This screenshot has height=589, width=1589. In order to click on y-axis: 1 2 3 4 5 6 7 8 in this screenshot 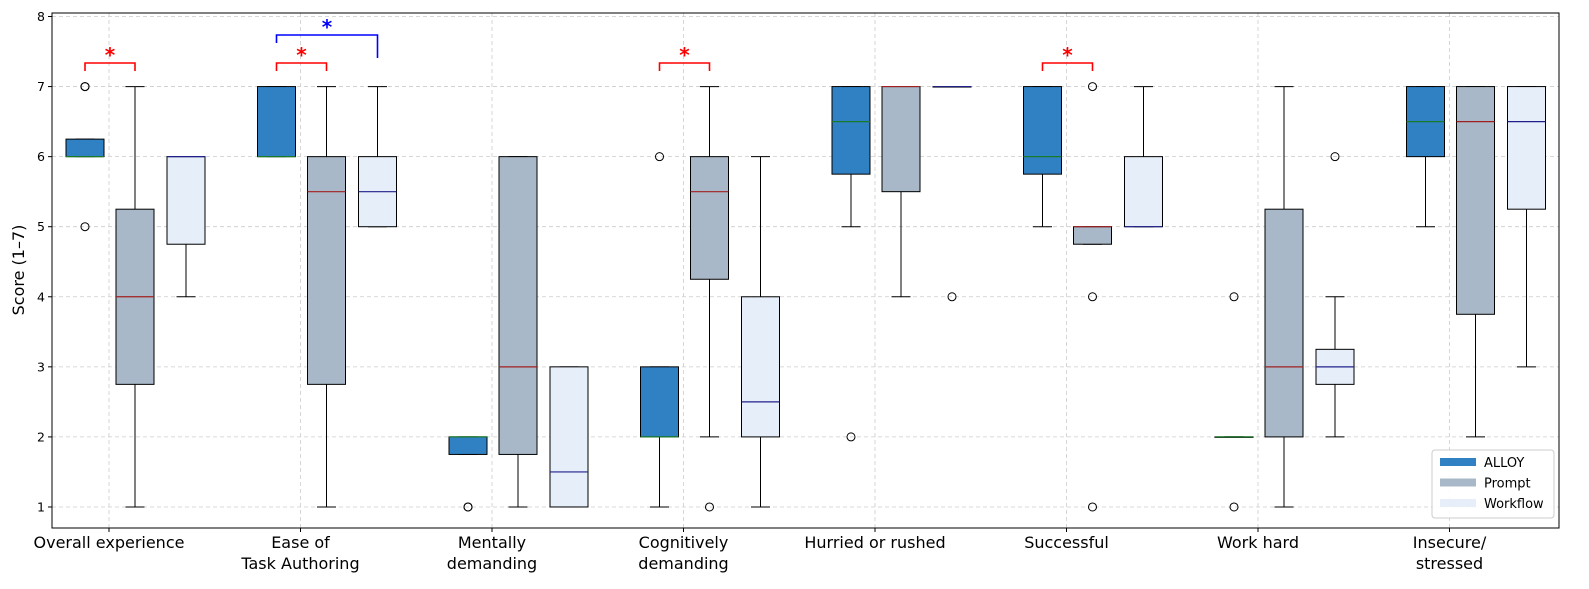, I will do `click(44, 261)`.